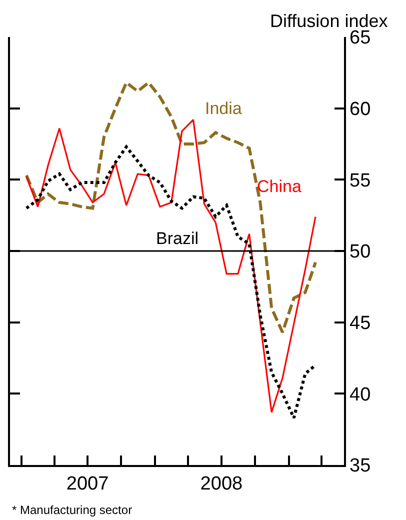 The height and width of the screenshot is (520, 406). Describe the element at coordinates (72, 510) in the screenshot. I see `text: * Manufacturing sector` at that location.